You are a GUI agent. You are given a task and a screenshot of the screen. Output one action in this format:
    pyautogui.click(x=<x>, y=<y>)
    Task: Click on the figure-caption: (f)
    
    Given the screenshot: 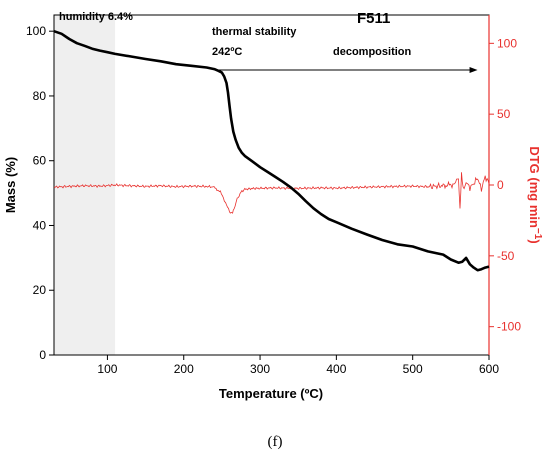 What is the action you would take?
    pyautogui.click(x=275, y=442)
    